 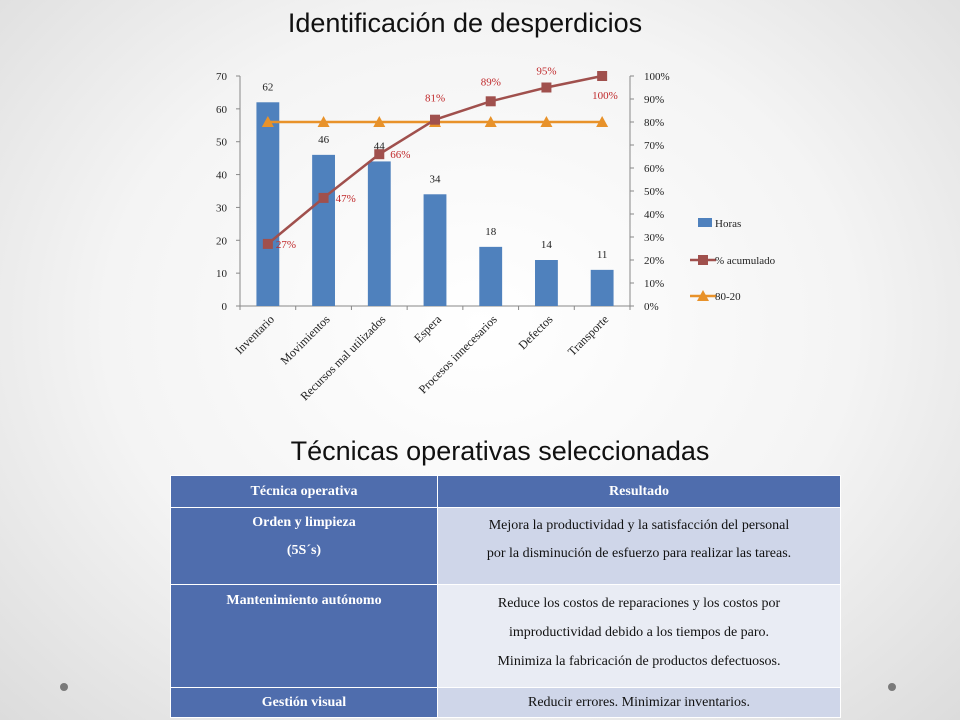 What do you see at coordinates (304, 491) in the screenshot?
I see `header-tecnica: Técnica operativa` at bounding box center [304, 491].